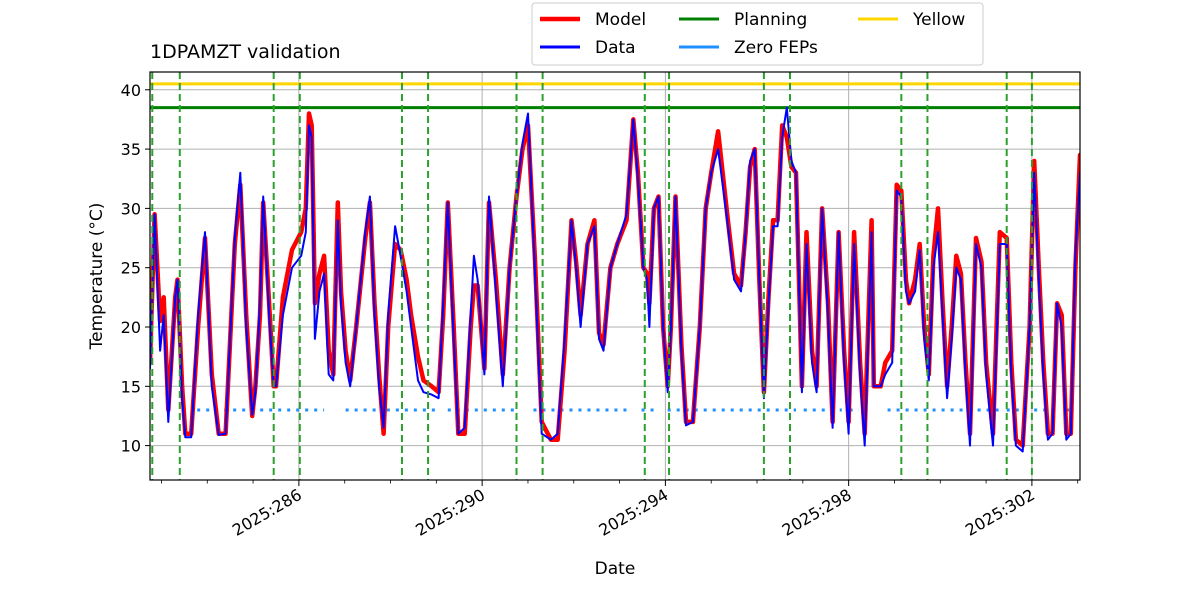 The width and height of the screenshot is (1200, 600). I want to click on y-tick-label: 30, so click(131, 208).